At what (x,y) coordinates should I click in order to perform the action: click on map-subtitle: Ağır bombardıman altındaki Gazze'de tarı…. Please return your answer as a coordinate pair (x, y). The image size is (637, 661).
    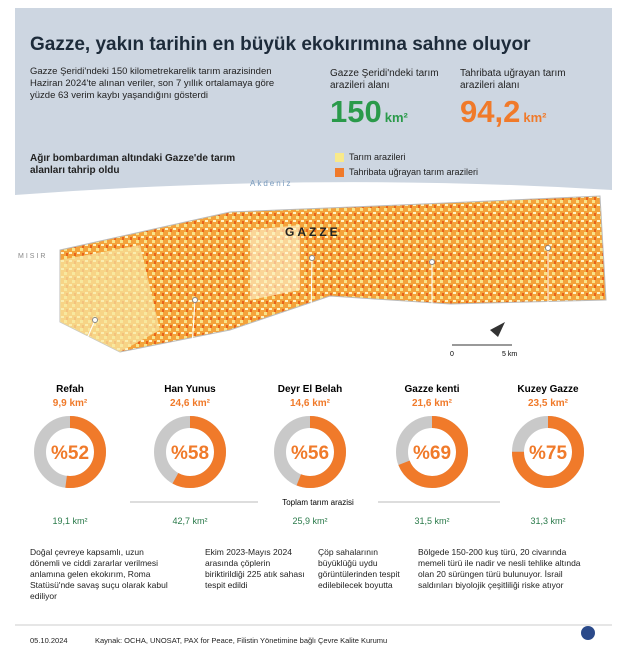
    Looking at the image, I should click on (133, 164).